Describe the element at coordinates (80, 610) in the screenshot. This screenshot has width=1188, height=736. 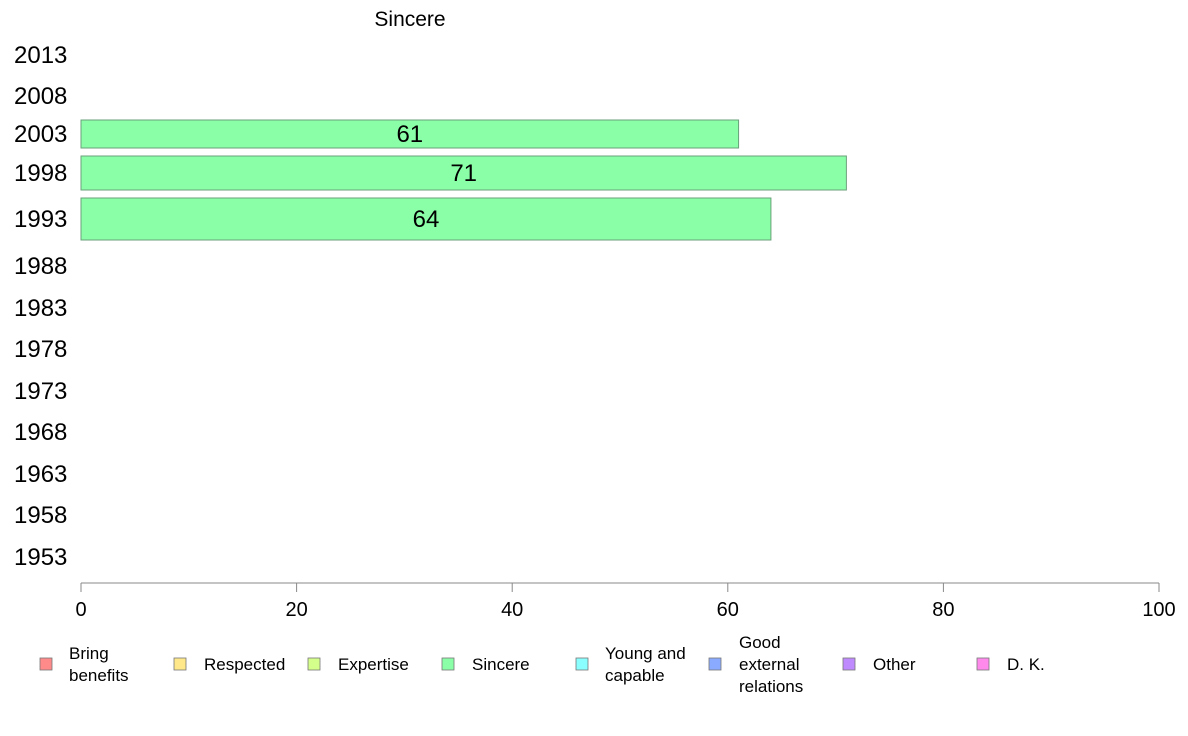
I see `x-tick-label: 0` at that location.